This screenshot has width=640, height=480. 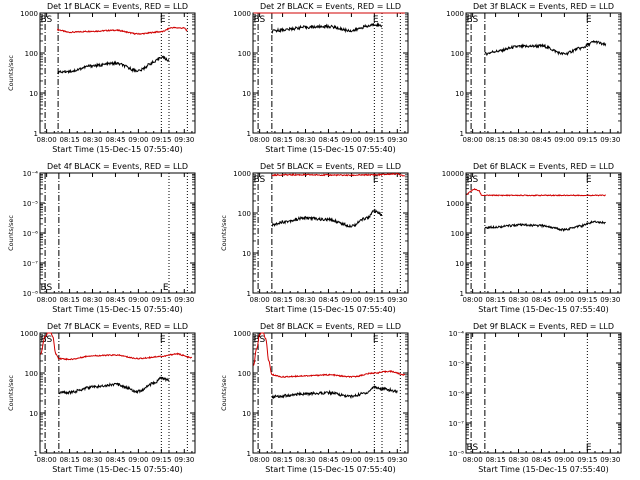 I want to click on panel-title: Det 1f BLACK = Events, RED = LLD, so click(x=117, y=6).